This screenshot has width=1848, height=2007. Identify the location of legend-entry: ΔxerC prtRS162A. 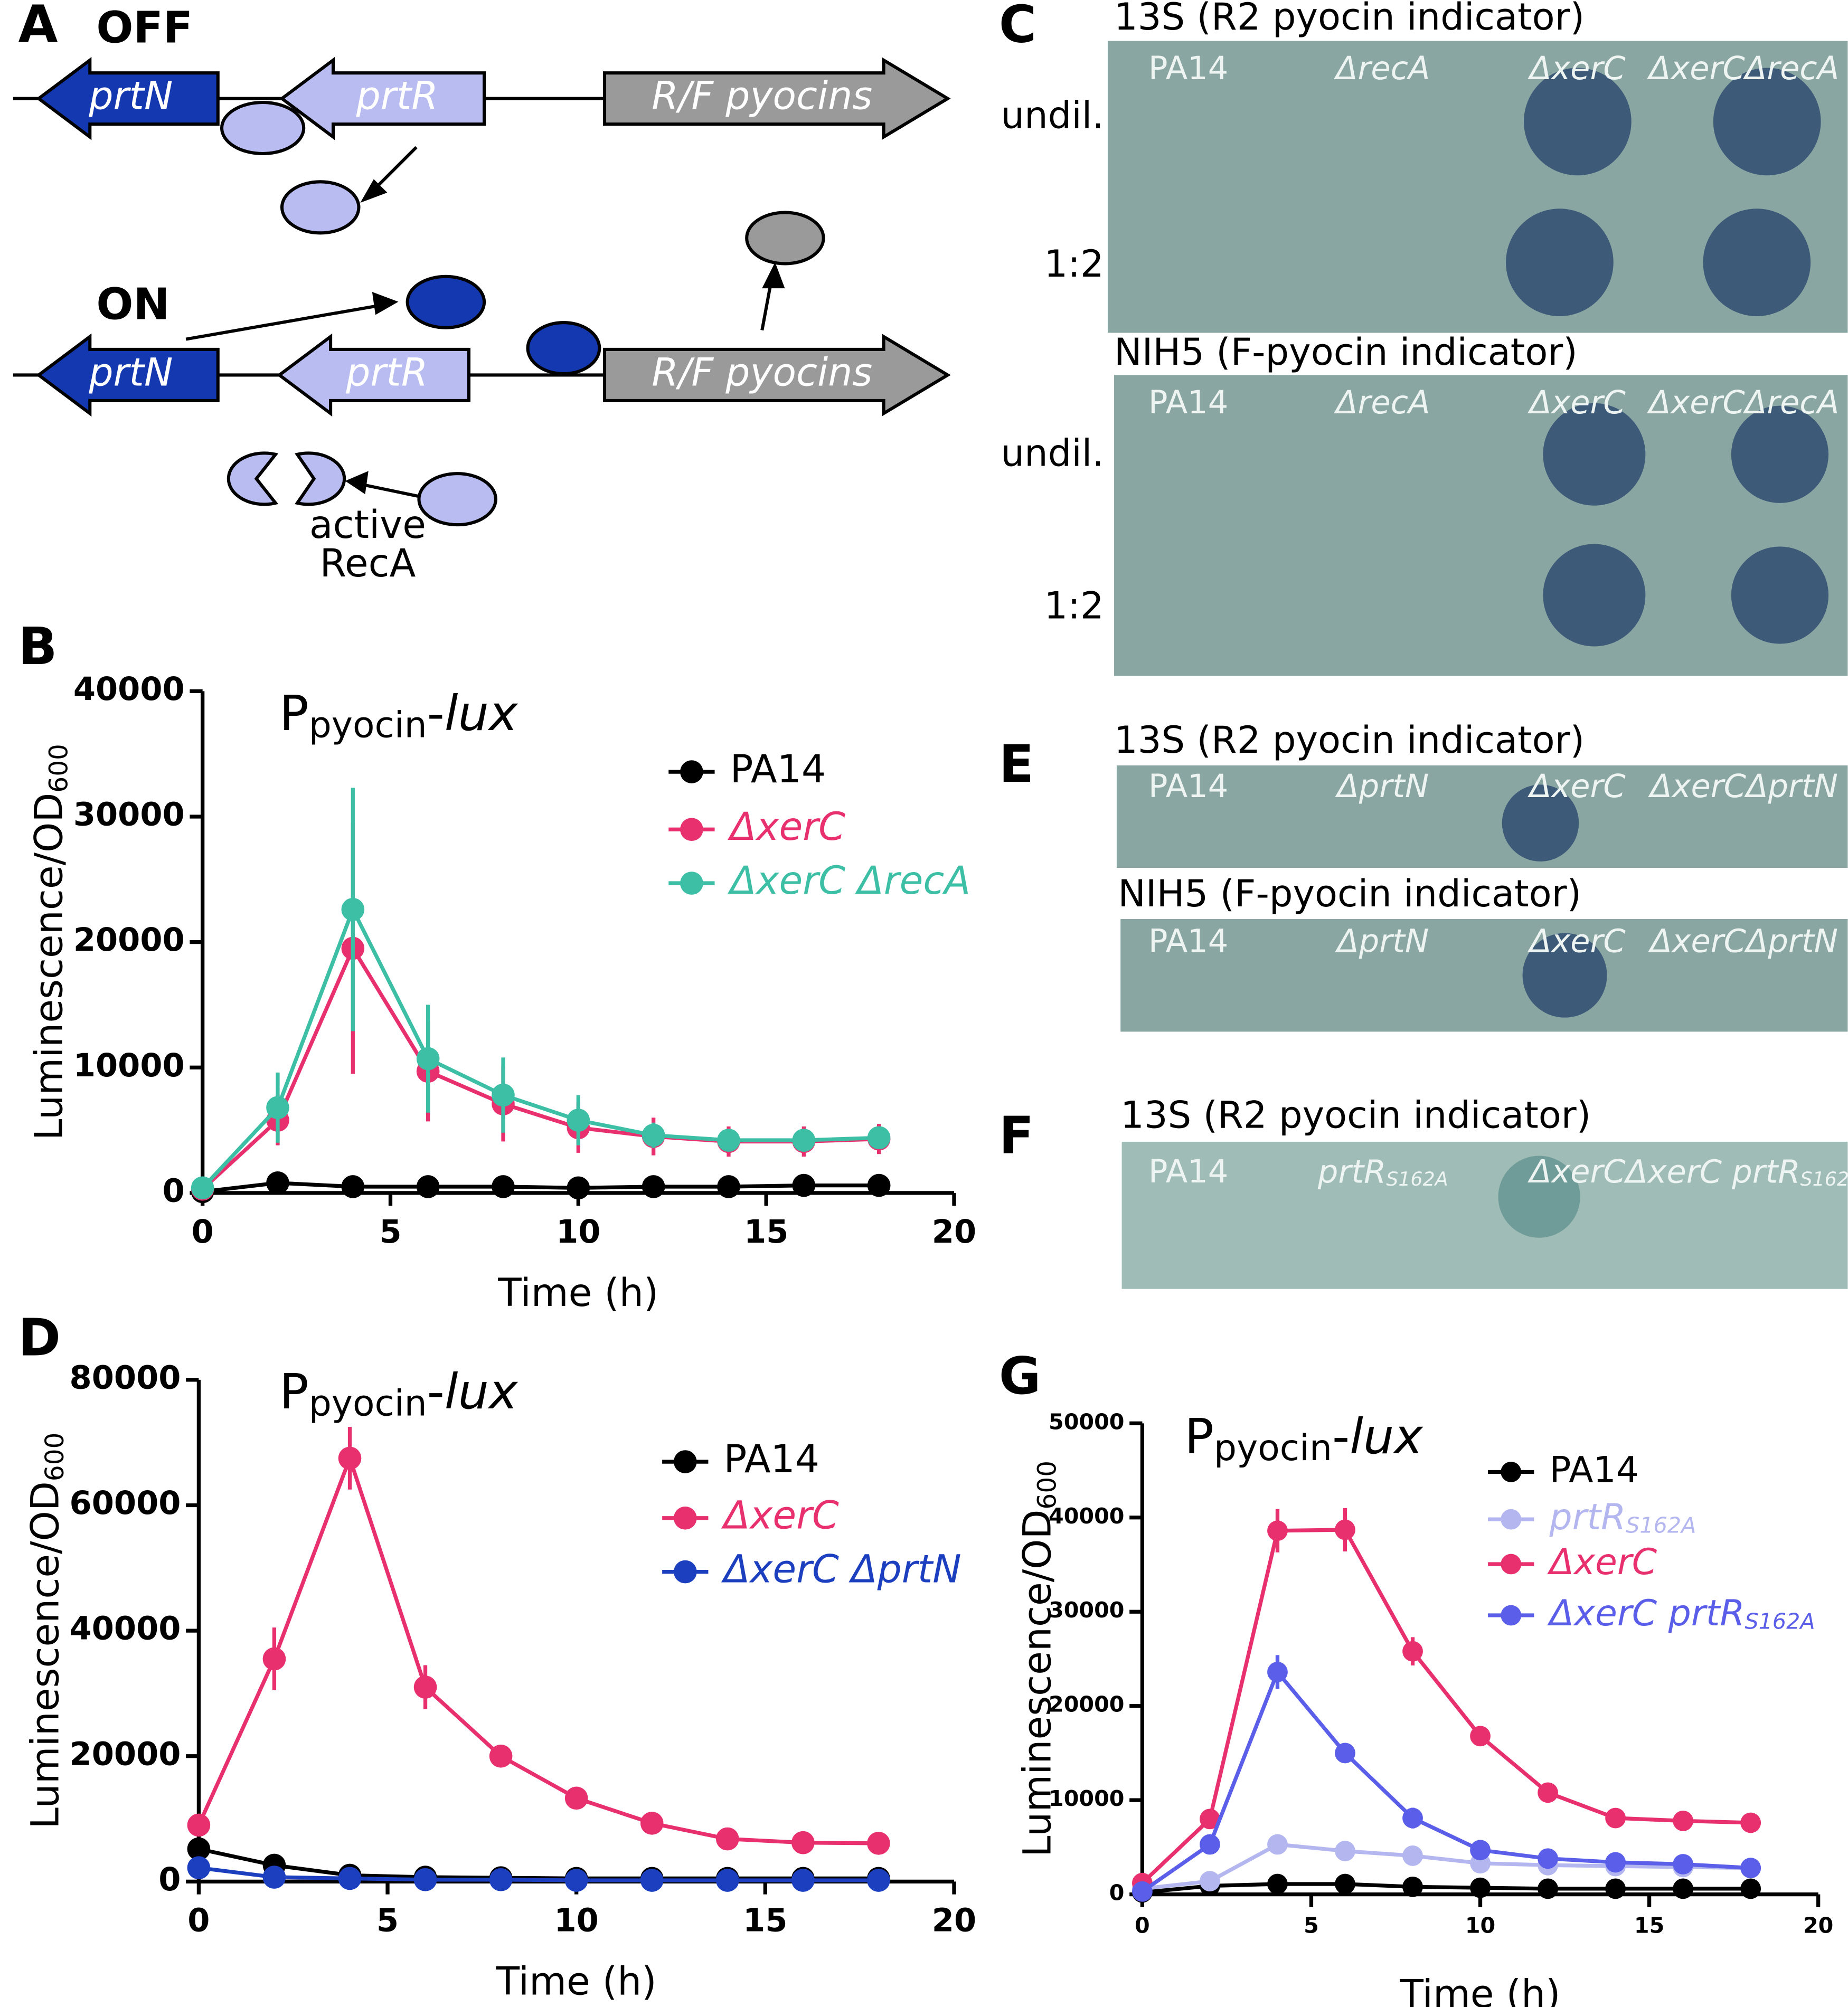
(1681, 1613).